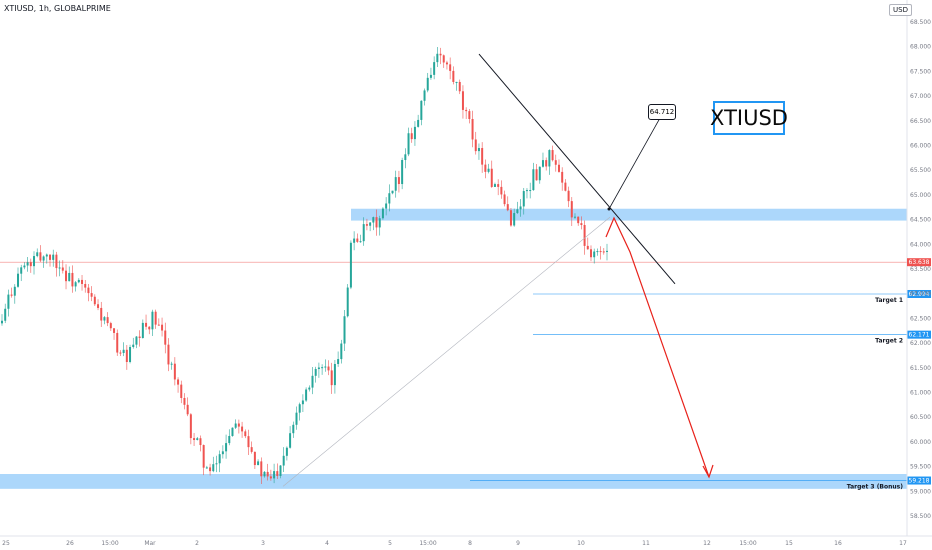 This screenshot has height=550, width=932. What do you see at coordinates (646, 543) in the screenshot?
I see `x-tick-label: 11` at bounding box center [646, 543].